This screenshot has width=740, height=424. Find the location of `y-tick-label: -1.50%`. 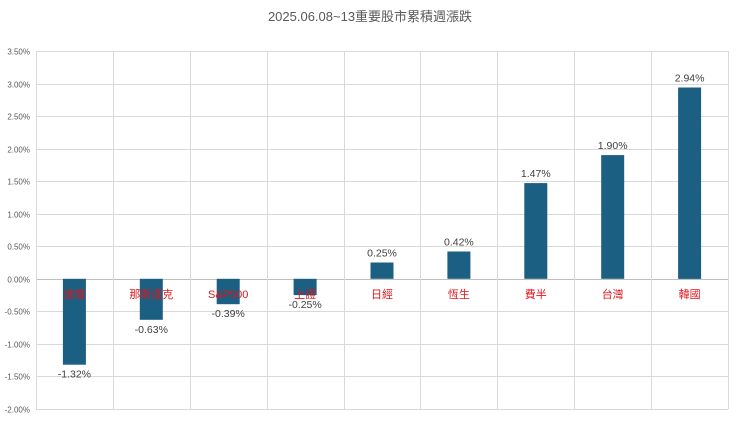

y-tick-label: -1.50% is located at coordinates (17, 377).